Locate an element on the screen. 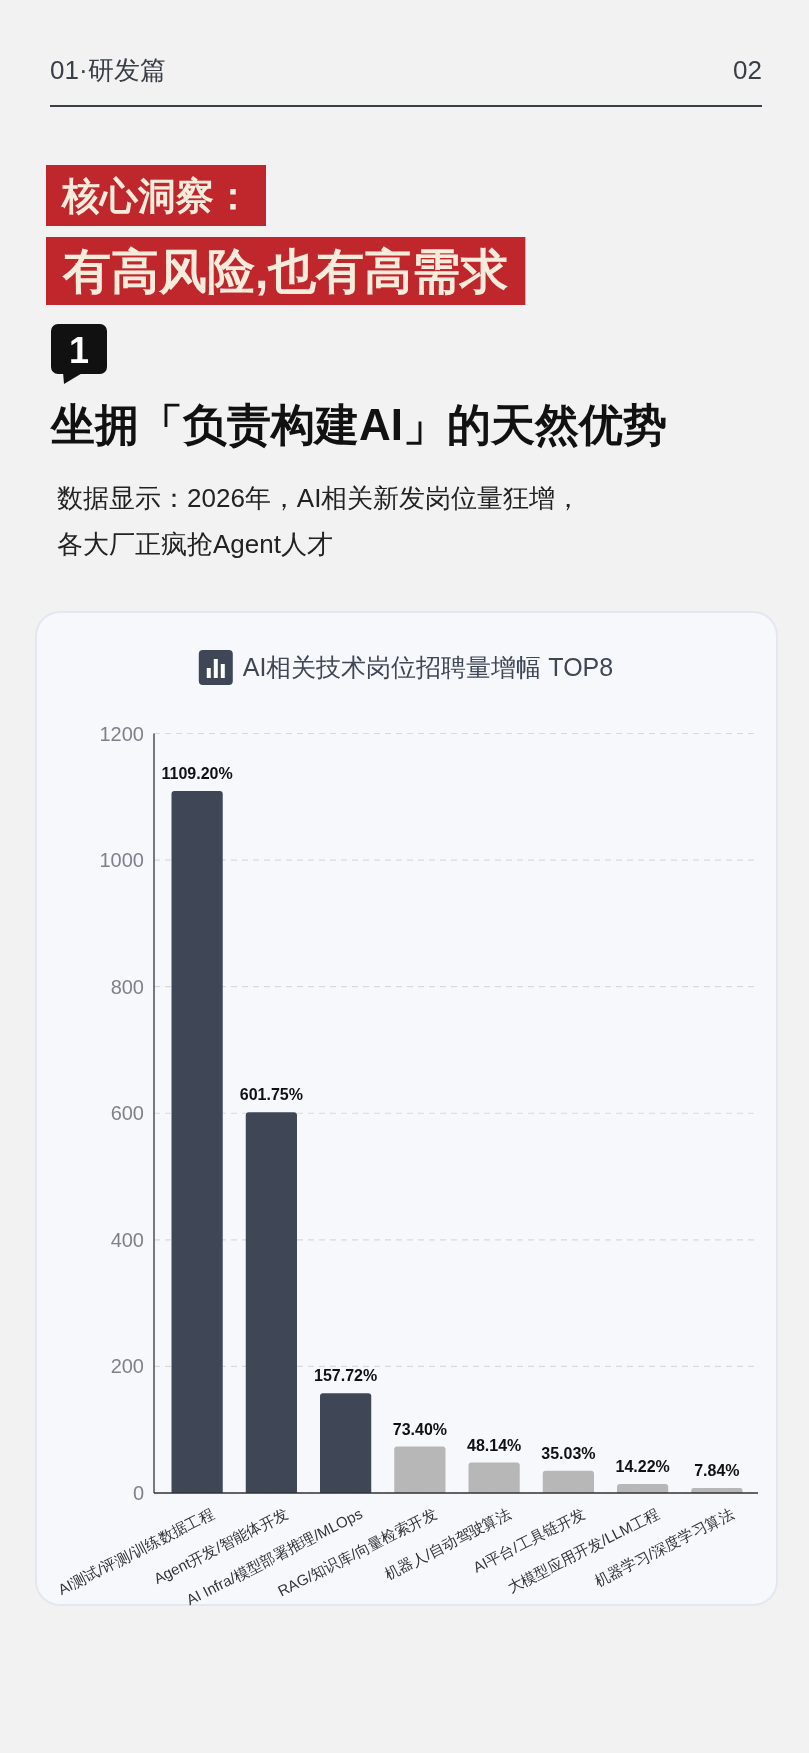 The height and width of the screenshot is (1753, 809). y-tick-label: 800 is located at coordinates (127, 986).